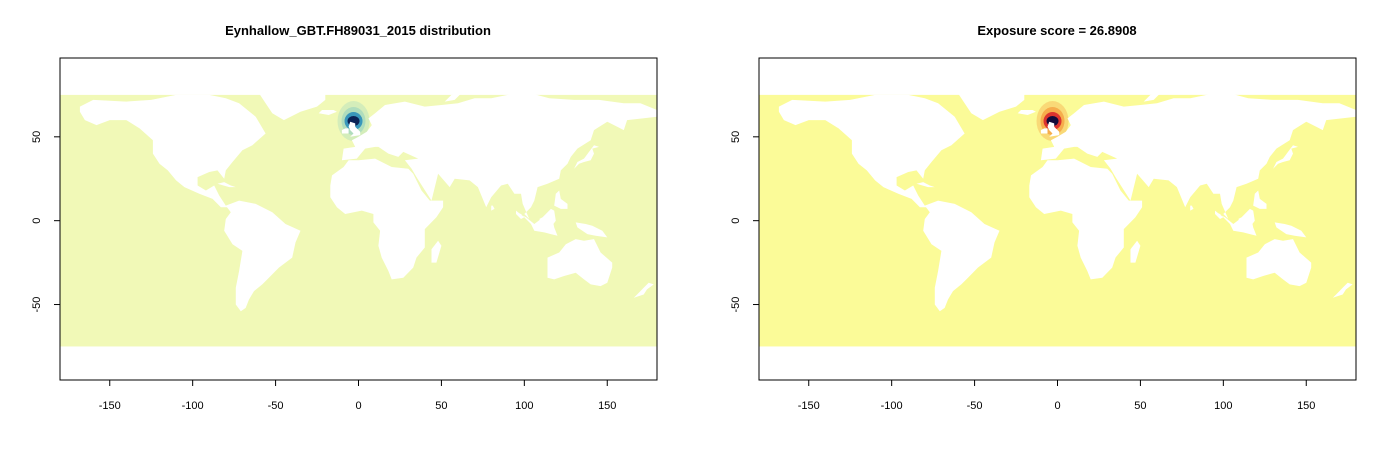 This screenshot has width=1399, height=455. I want to click on panel-title-distribution: Eynhallow_GBT.FH89031_2015 distribution, so click(358, 30).